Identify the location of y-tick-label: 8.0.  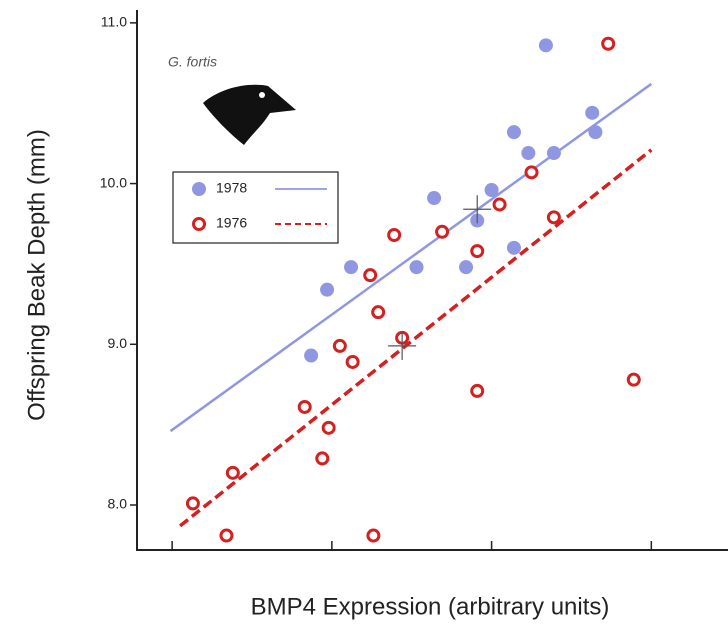
(118, 504).